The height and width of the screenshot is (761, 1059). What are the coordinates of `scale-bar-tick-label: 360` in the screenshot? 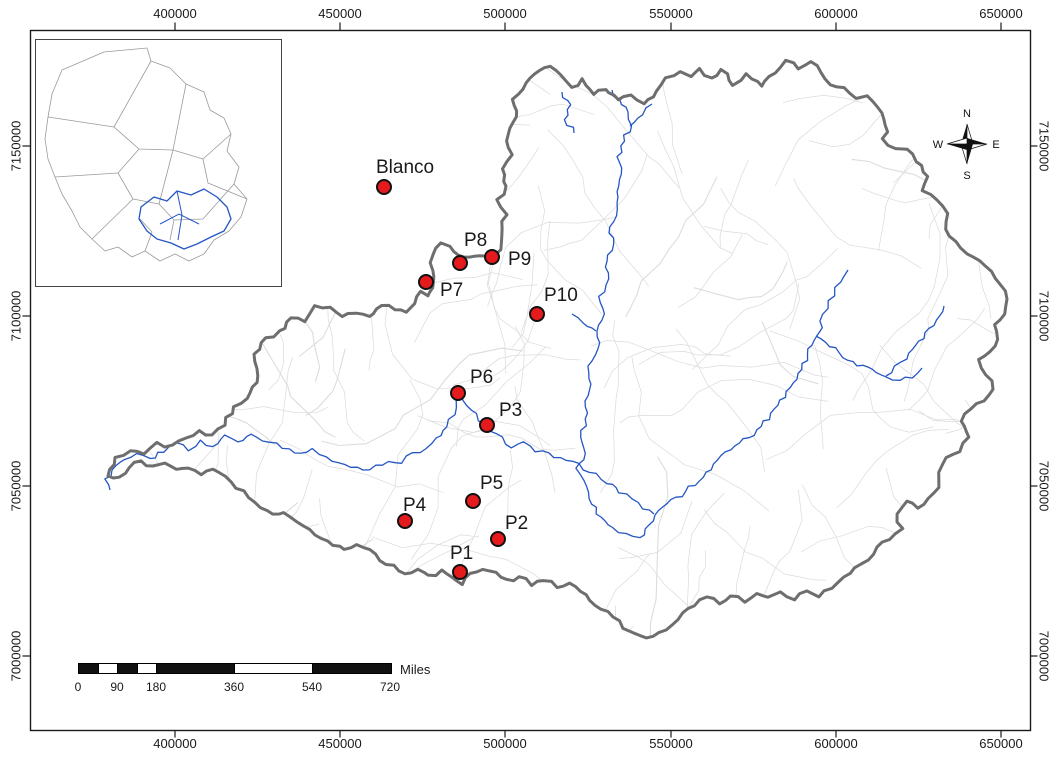 It's located at (234, 687).